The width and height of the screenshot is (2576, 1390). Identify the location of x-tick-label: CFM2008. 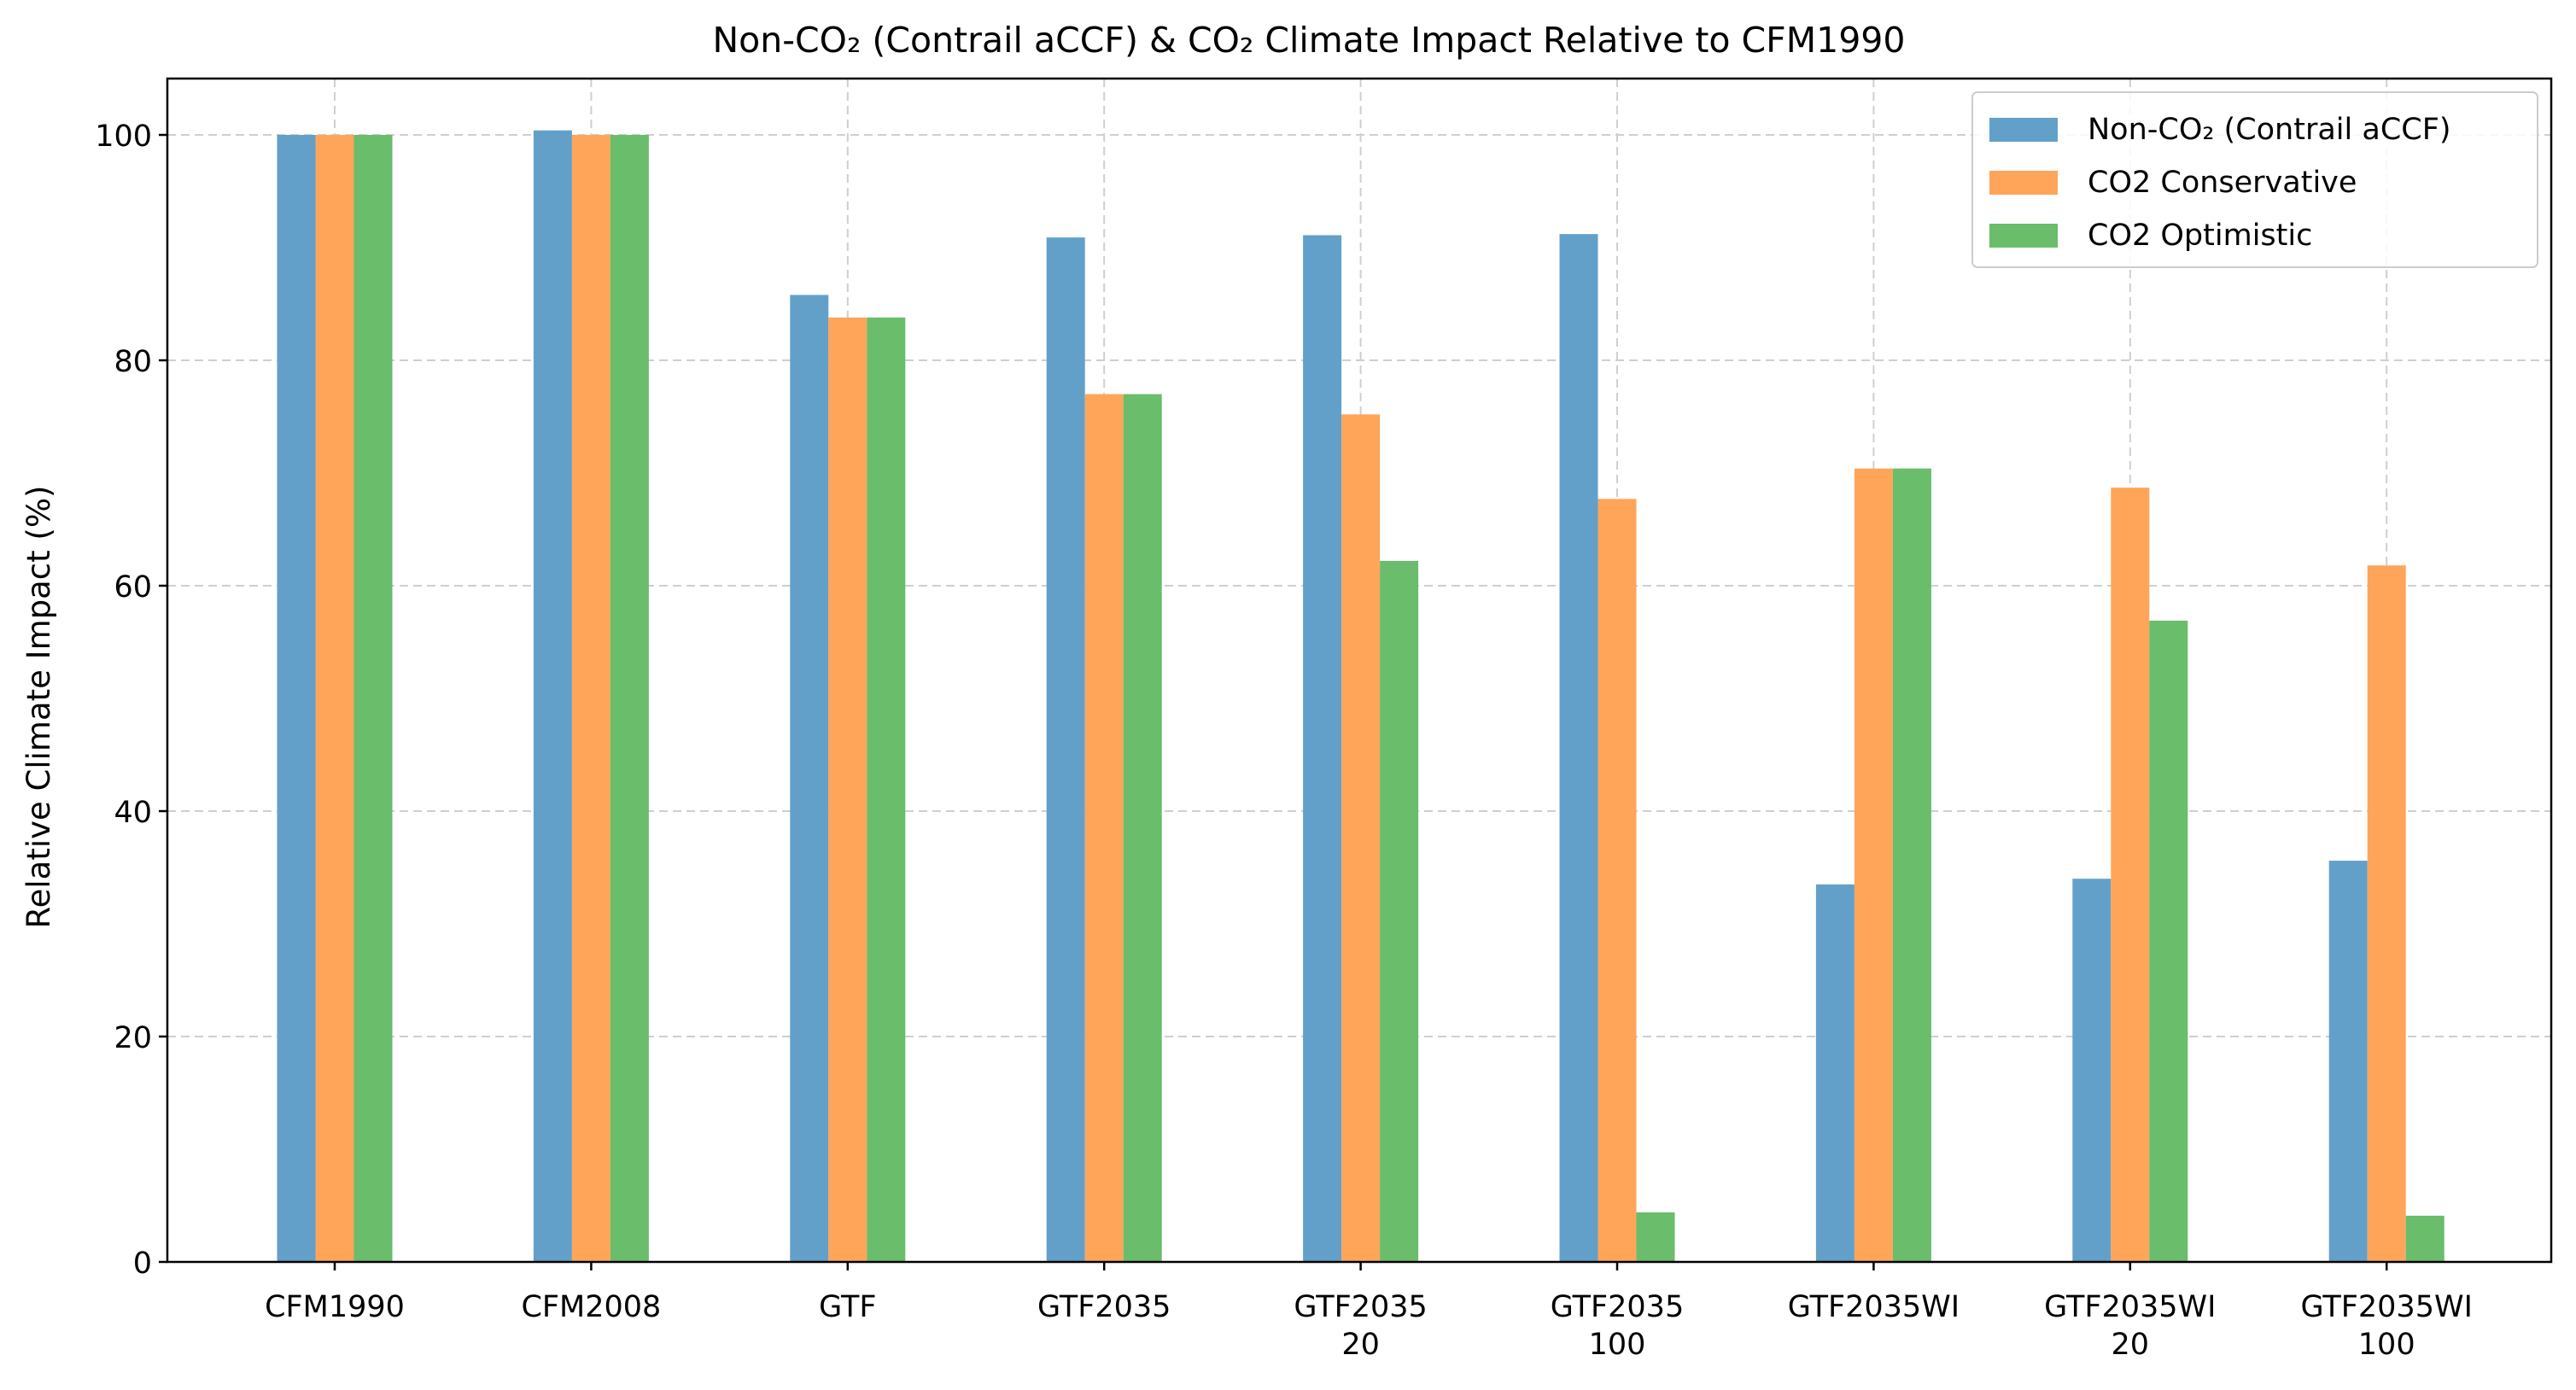
(591, 1307).